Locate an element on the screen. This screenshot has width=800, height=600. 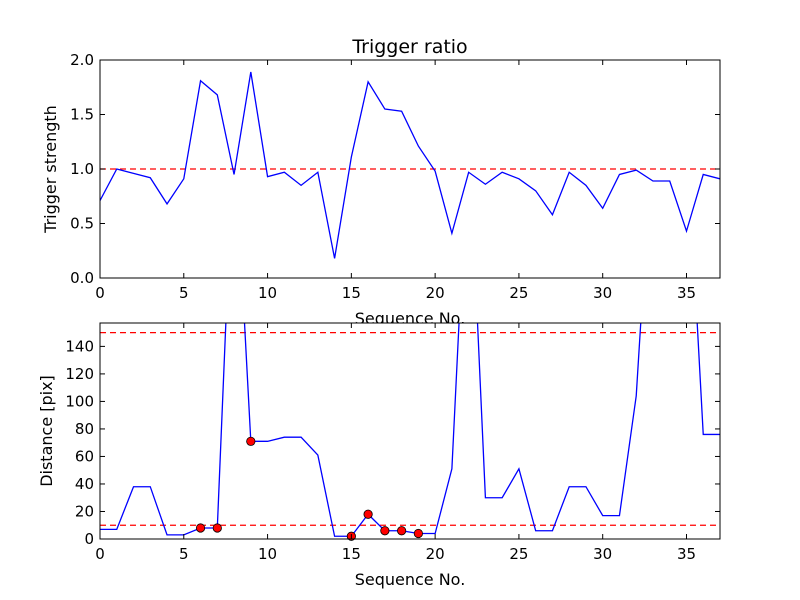
top-chart-title: Trigger ratio is located at coordinates (409, 47).